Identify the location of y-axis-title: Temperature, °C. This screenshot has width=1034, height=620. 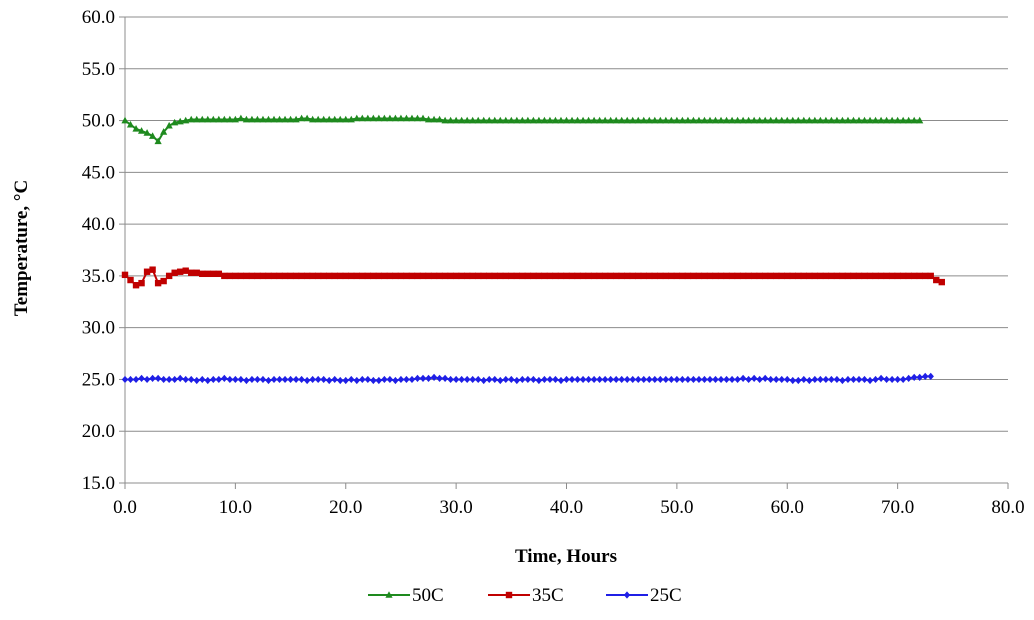
(21, 248).